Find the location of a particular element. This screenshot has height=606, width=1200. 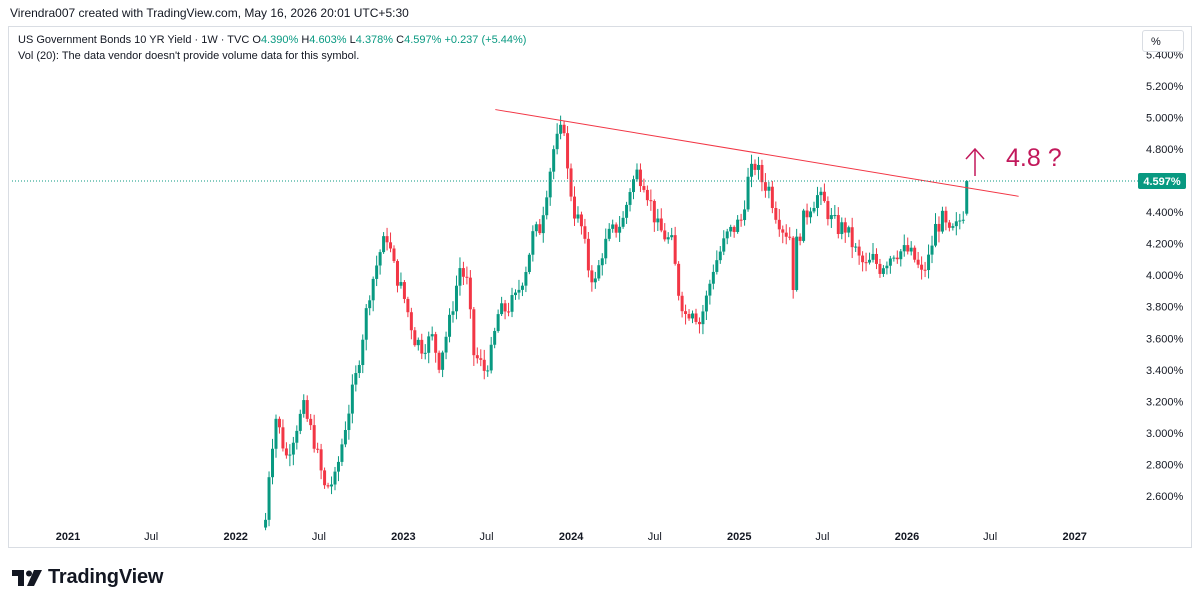

percent-scale-button: % is located at coordinates (1163, 41).